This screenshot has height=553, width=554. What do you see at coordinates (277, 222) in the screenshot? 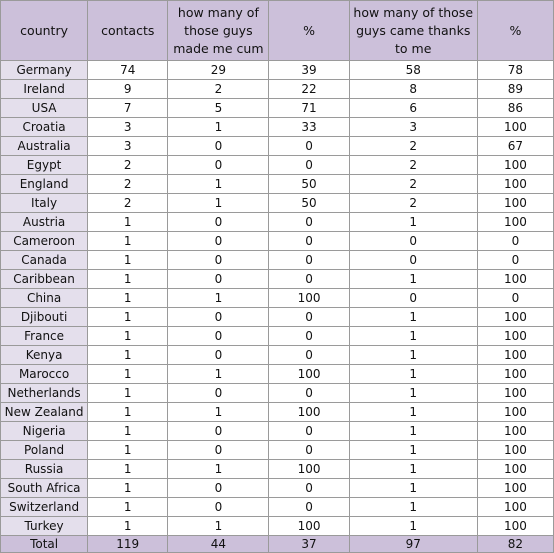
I see `table-row: Austria 1 0 0 1 100` at bounding box center [277, 222].